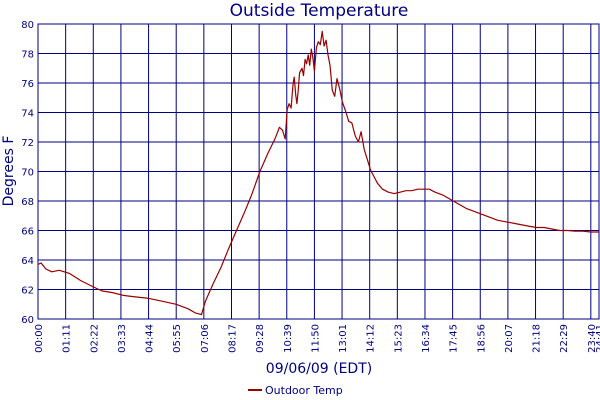 This screenshot has width=600, height=400. I want to click on x-tick-label: 14:12, so click(371, 338).